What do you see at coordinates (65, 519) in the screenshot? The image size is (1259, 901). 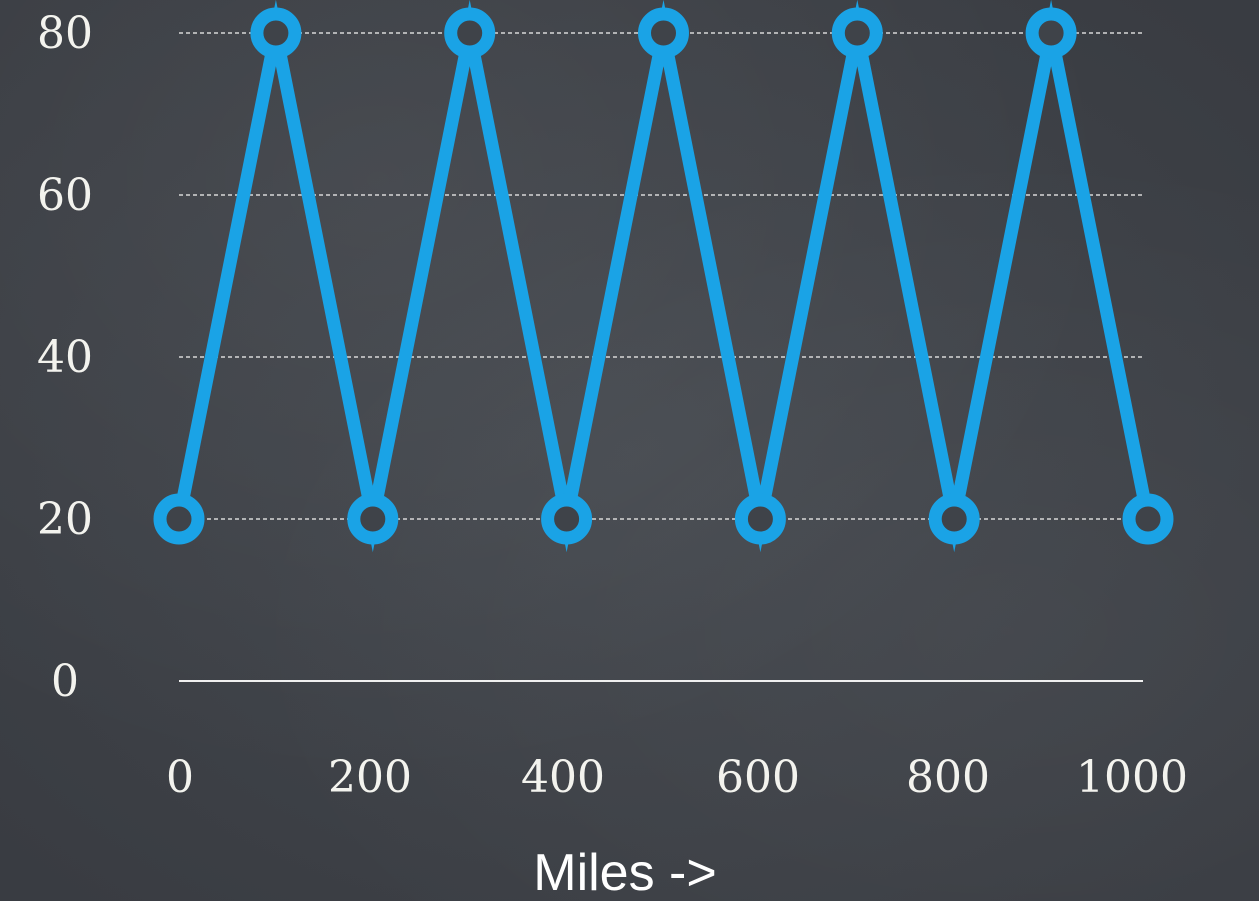 I see `y-tick-label-20: 20` at bounding box center [65, 519].